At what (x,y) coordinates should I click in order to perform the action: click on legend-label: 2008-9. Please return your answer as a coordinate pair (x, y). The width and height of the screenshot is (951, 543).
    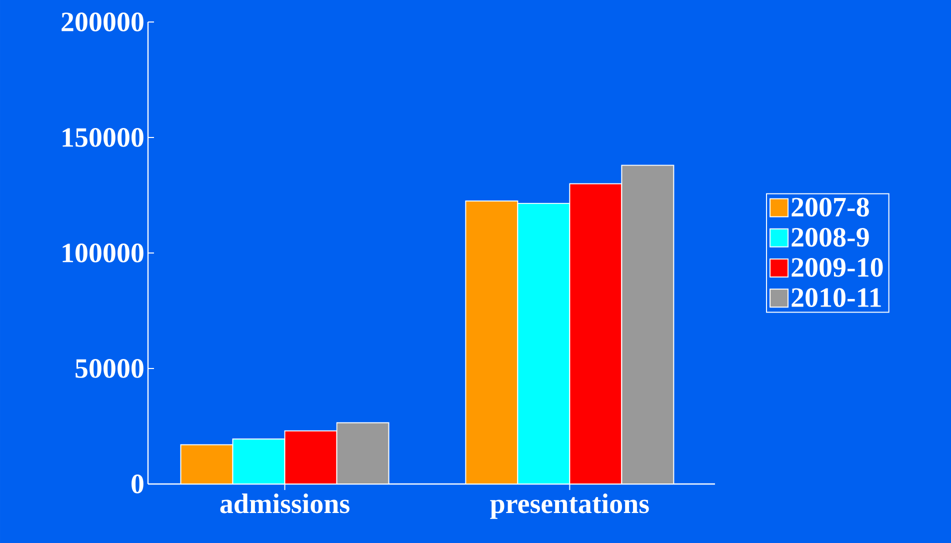
    Looking at the image, I should click on (830, 237).